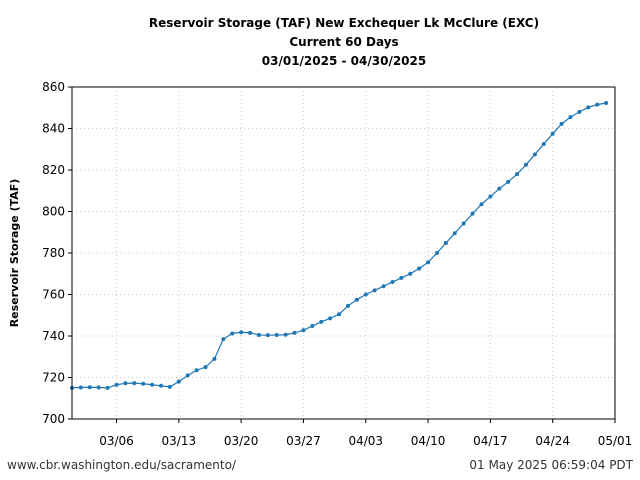 This screenshot has width=640, height=480. What do you see at coordinates (365, 441) in the screenshot?
I see `x-tick-label: 04/03` at bounding box center [365, 441].